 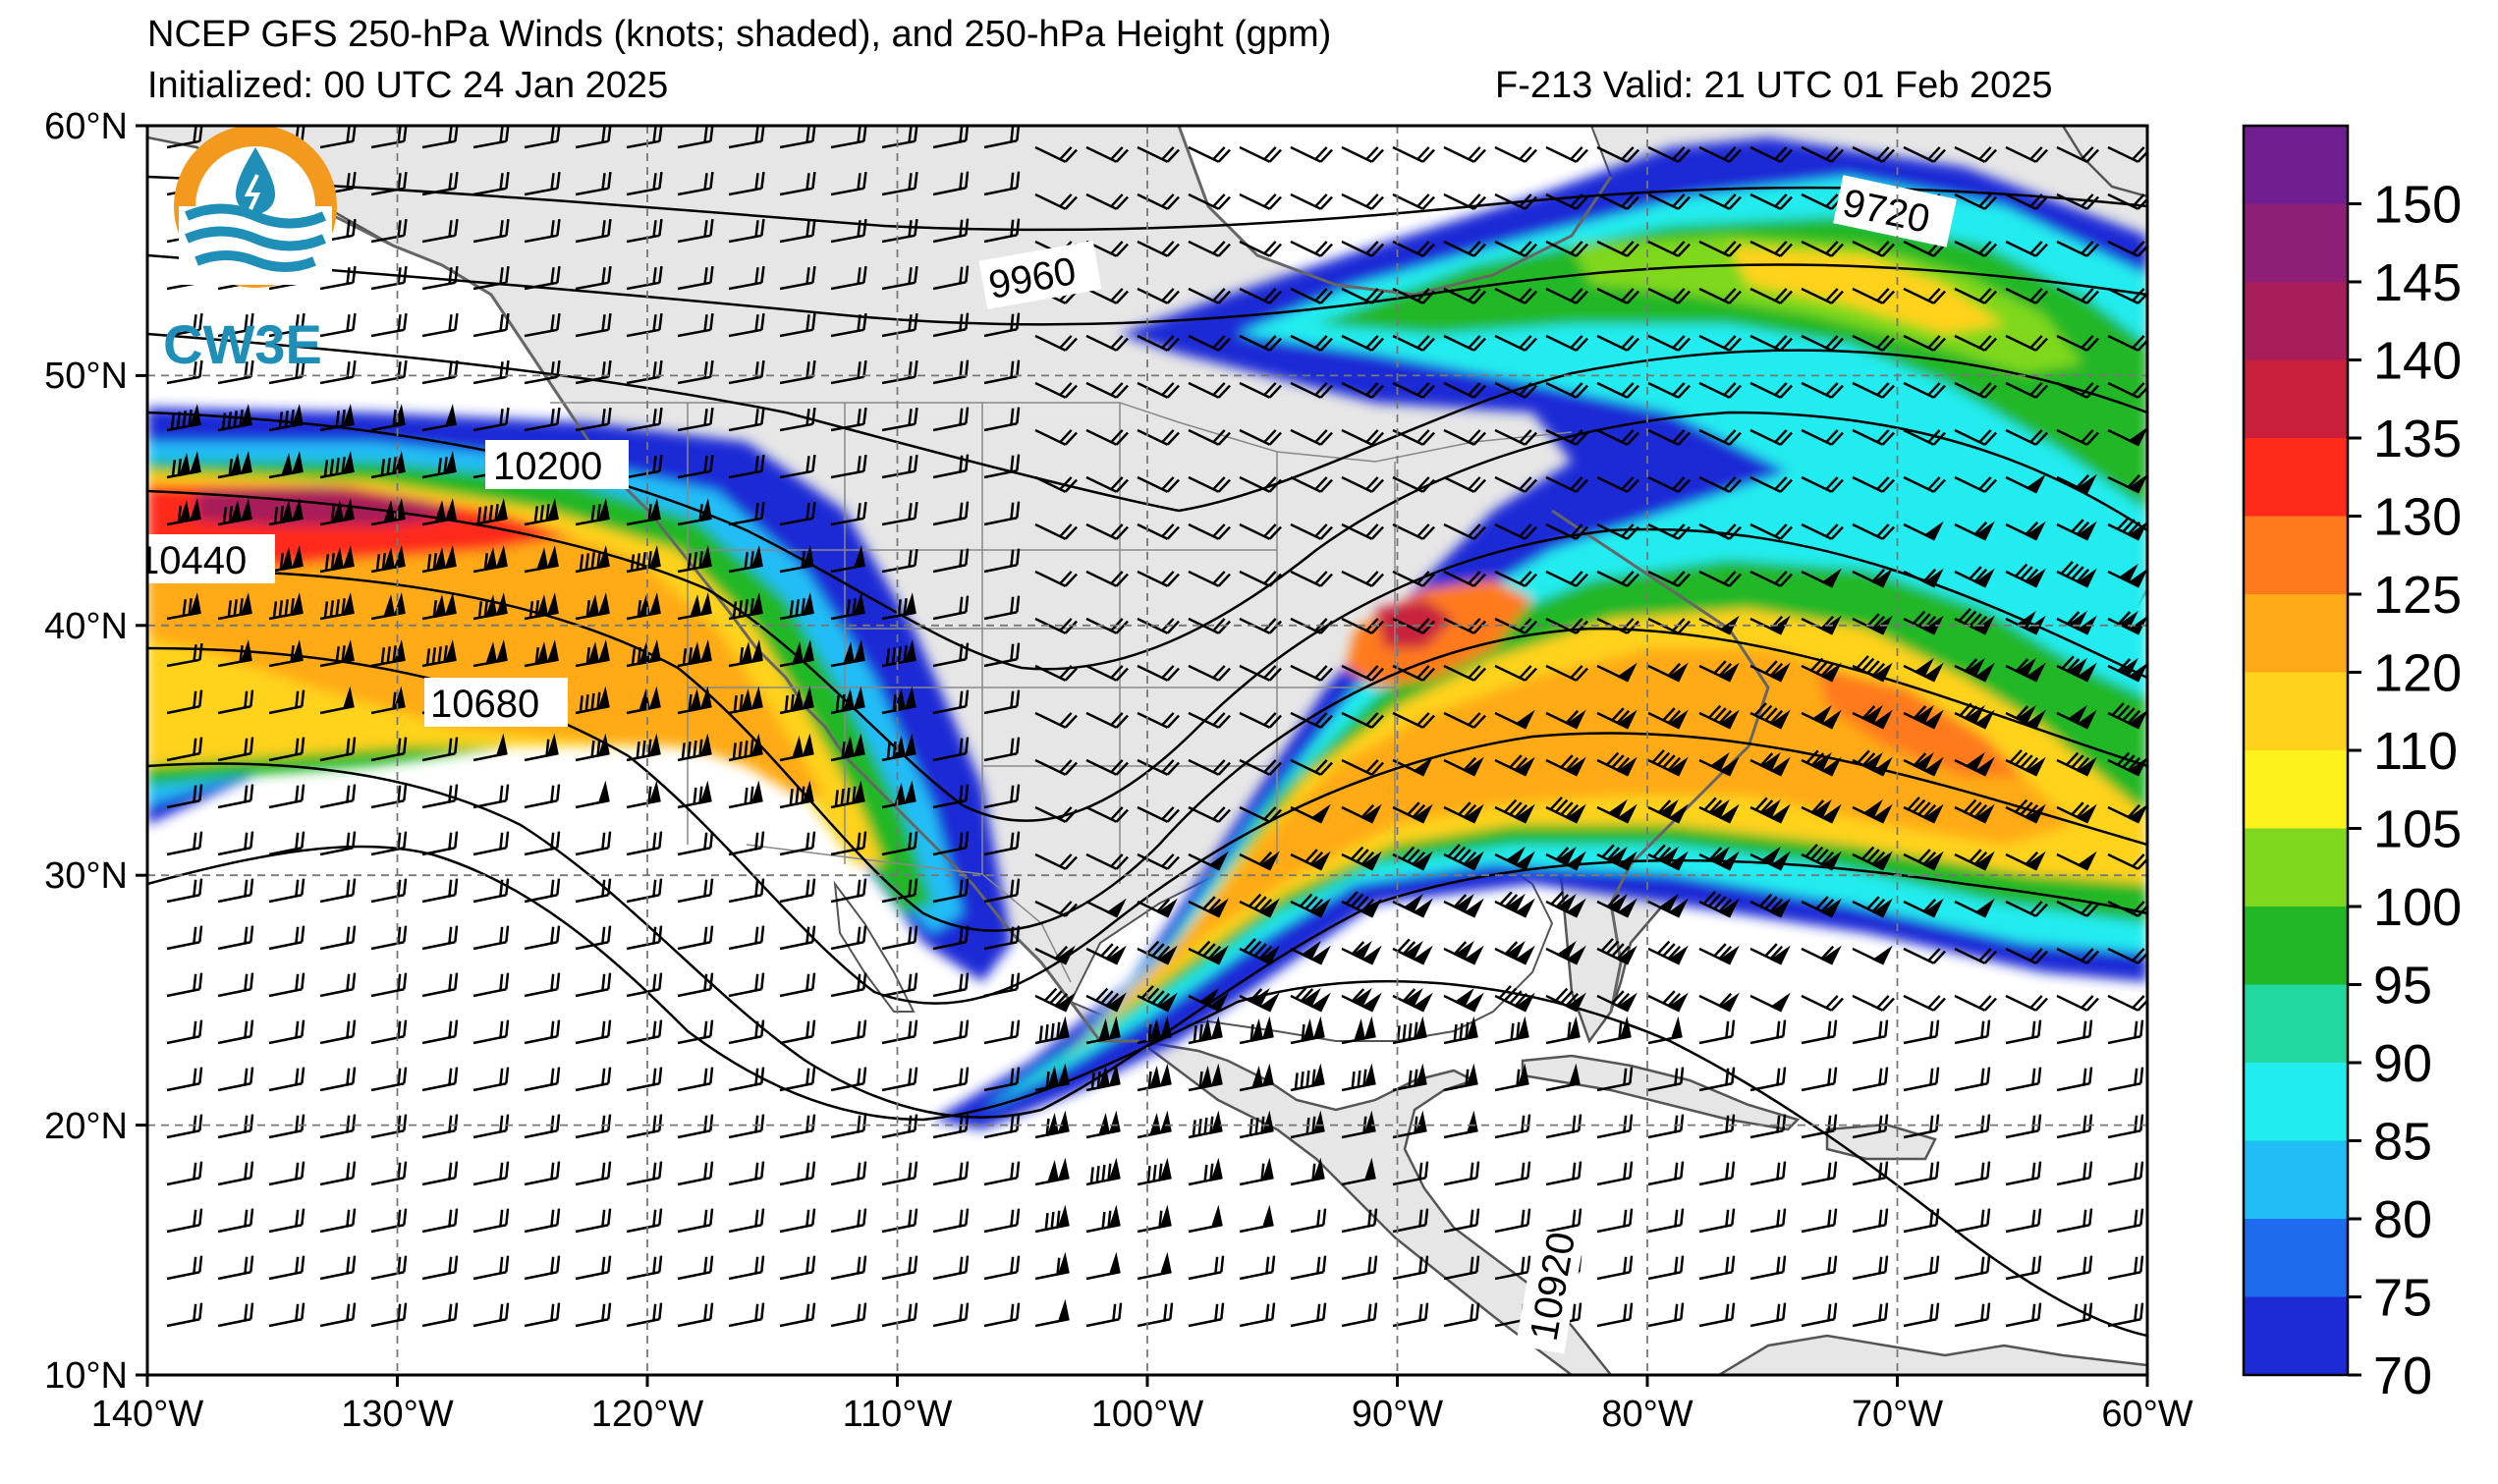 I want to click on colorbar-label: 125, so click(x=2417, y=595).